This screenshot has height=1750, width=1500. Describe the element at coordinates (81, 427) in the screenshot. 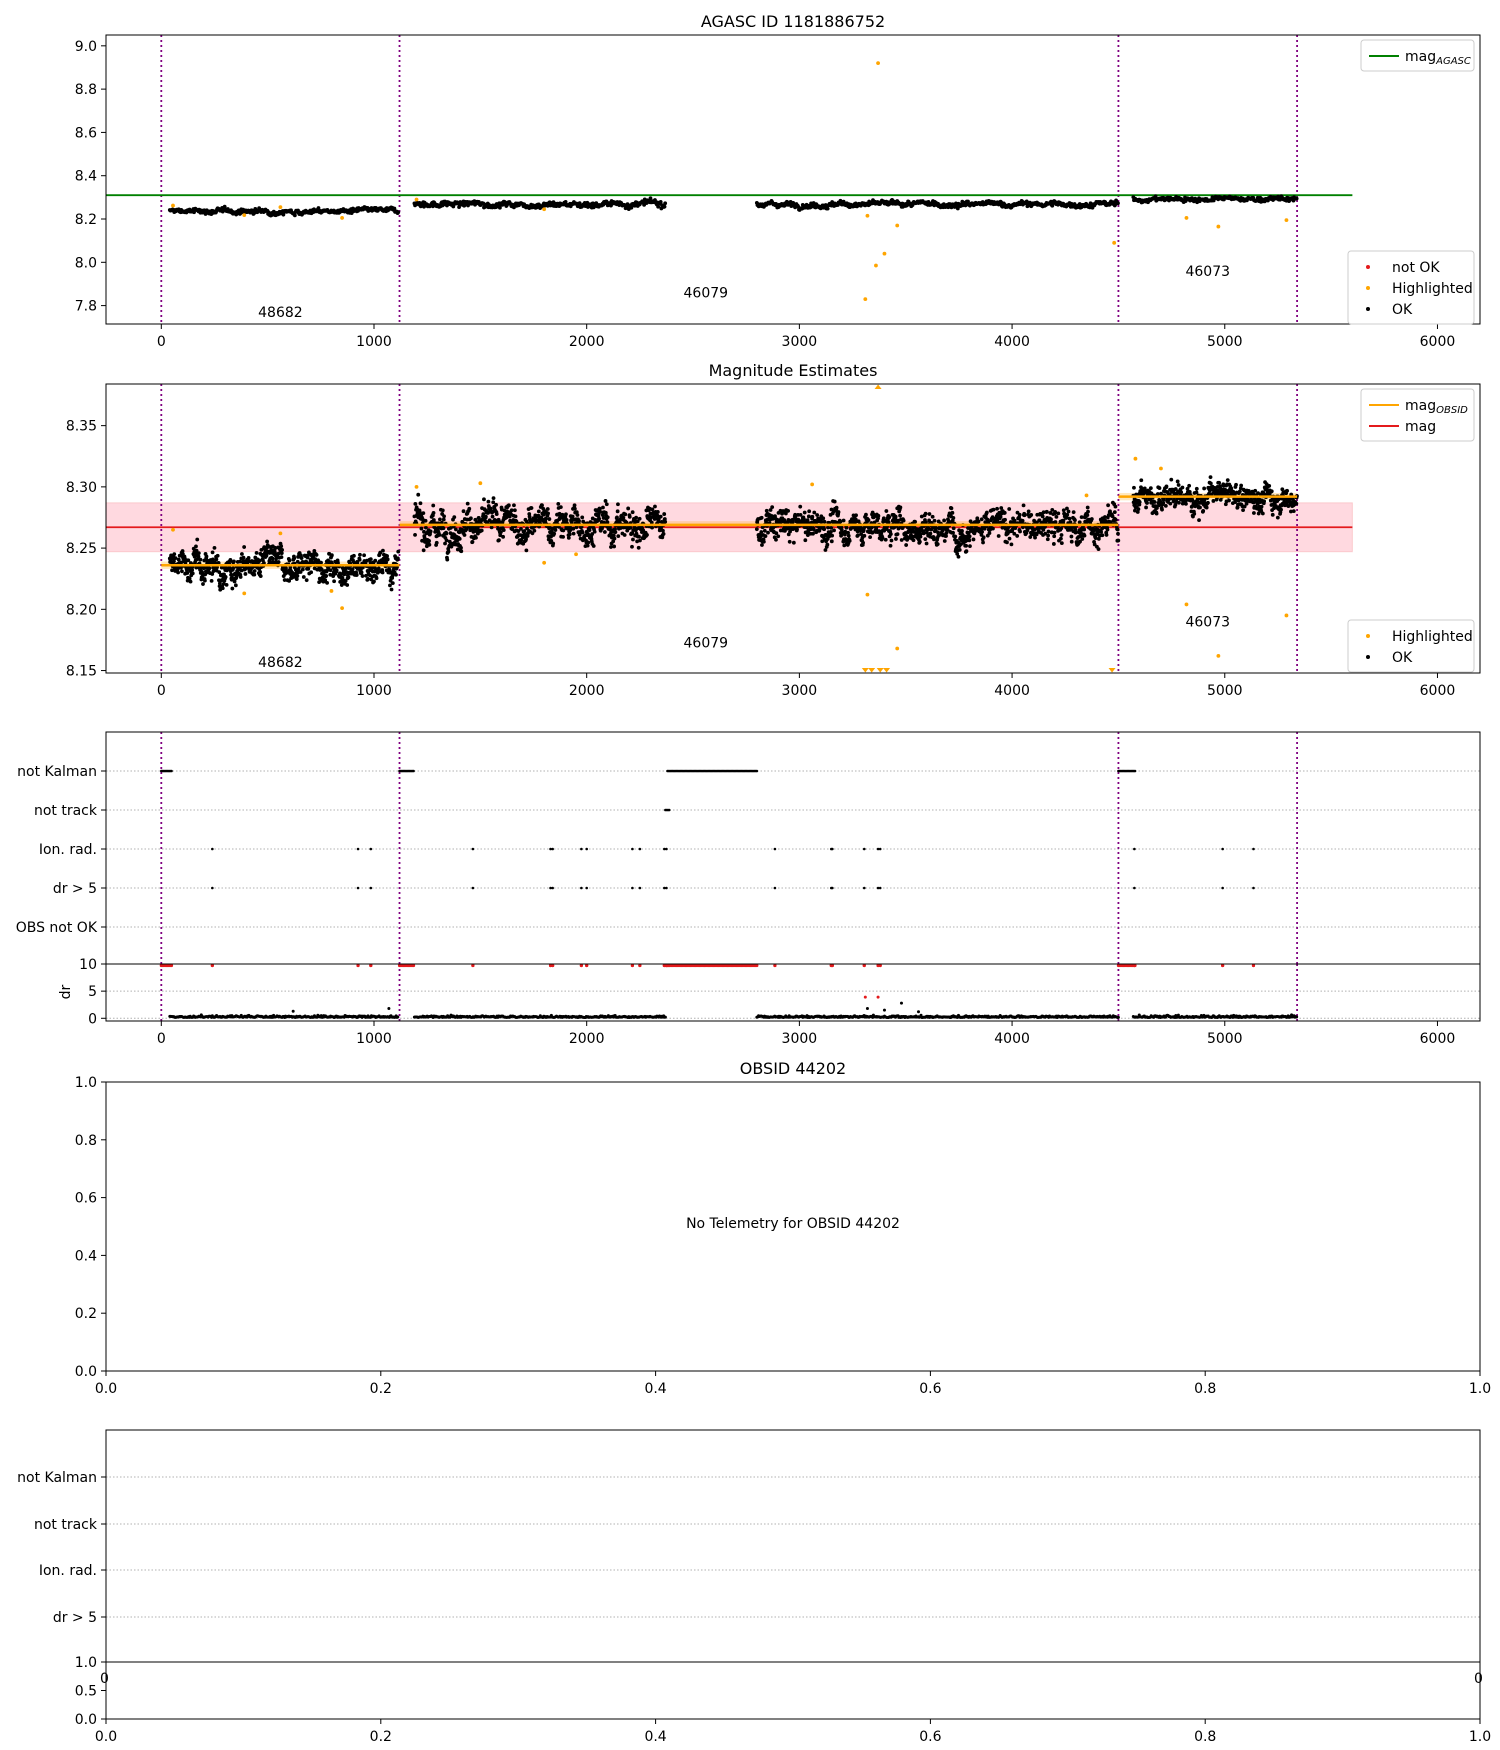

I see `y-tick-label: 8.35` at that location.